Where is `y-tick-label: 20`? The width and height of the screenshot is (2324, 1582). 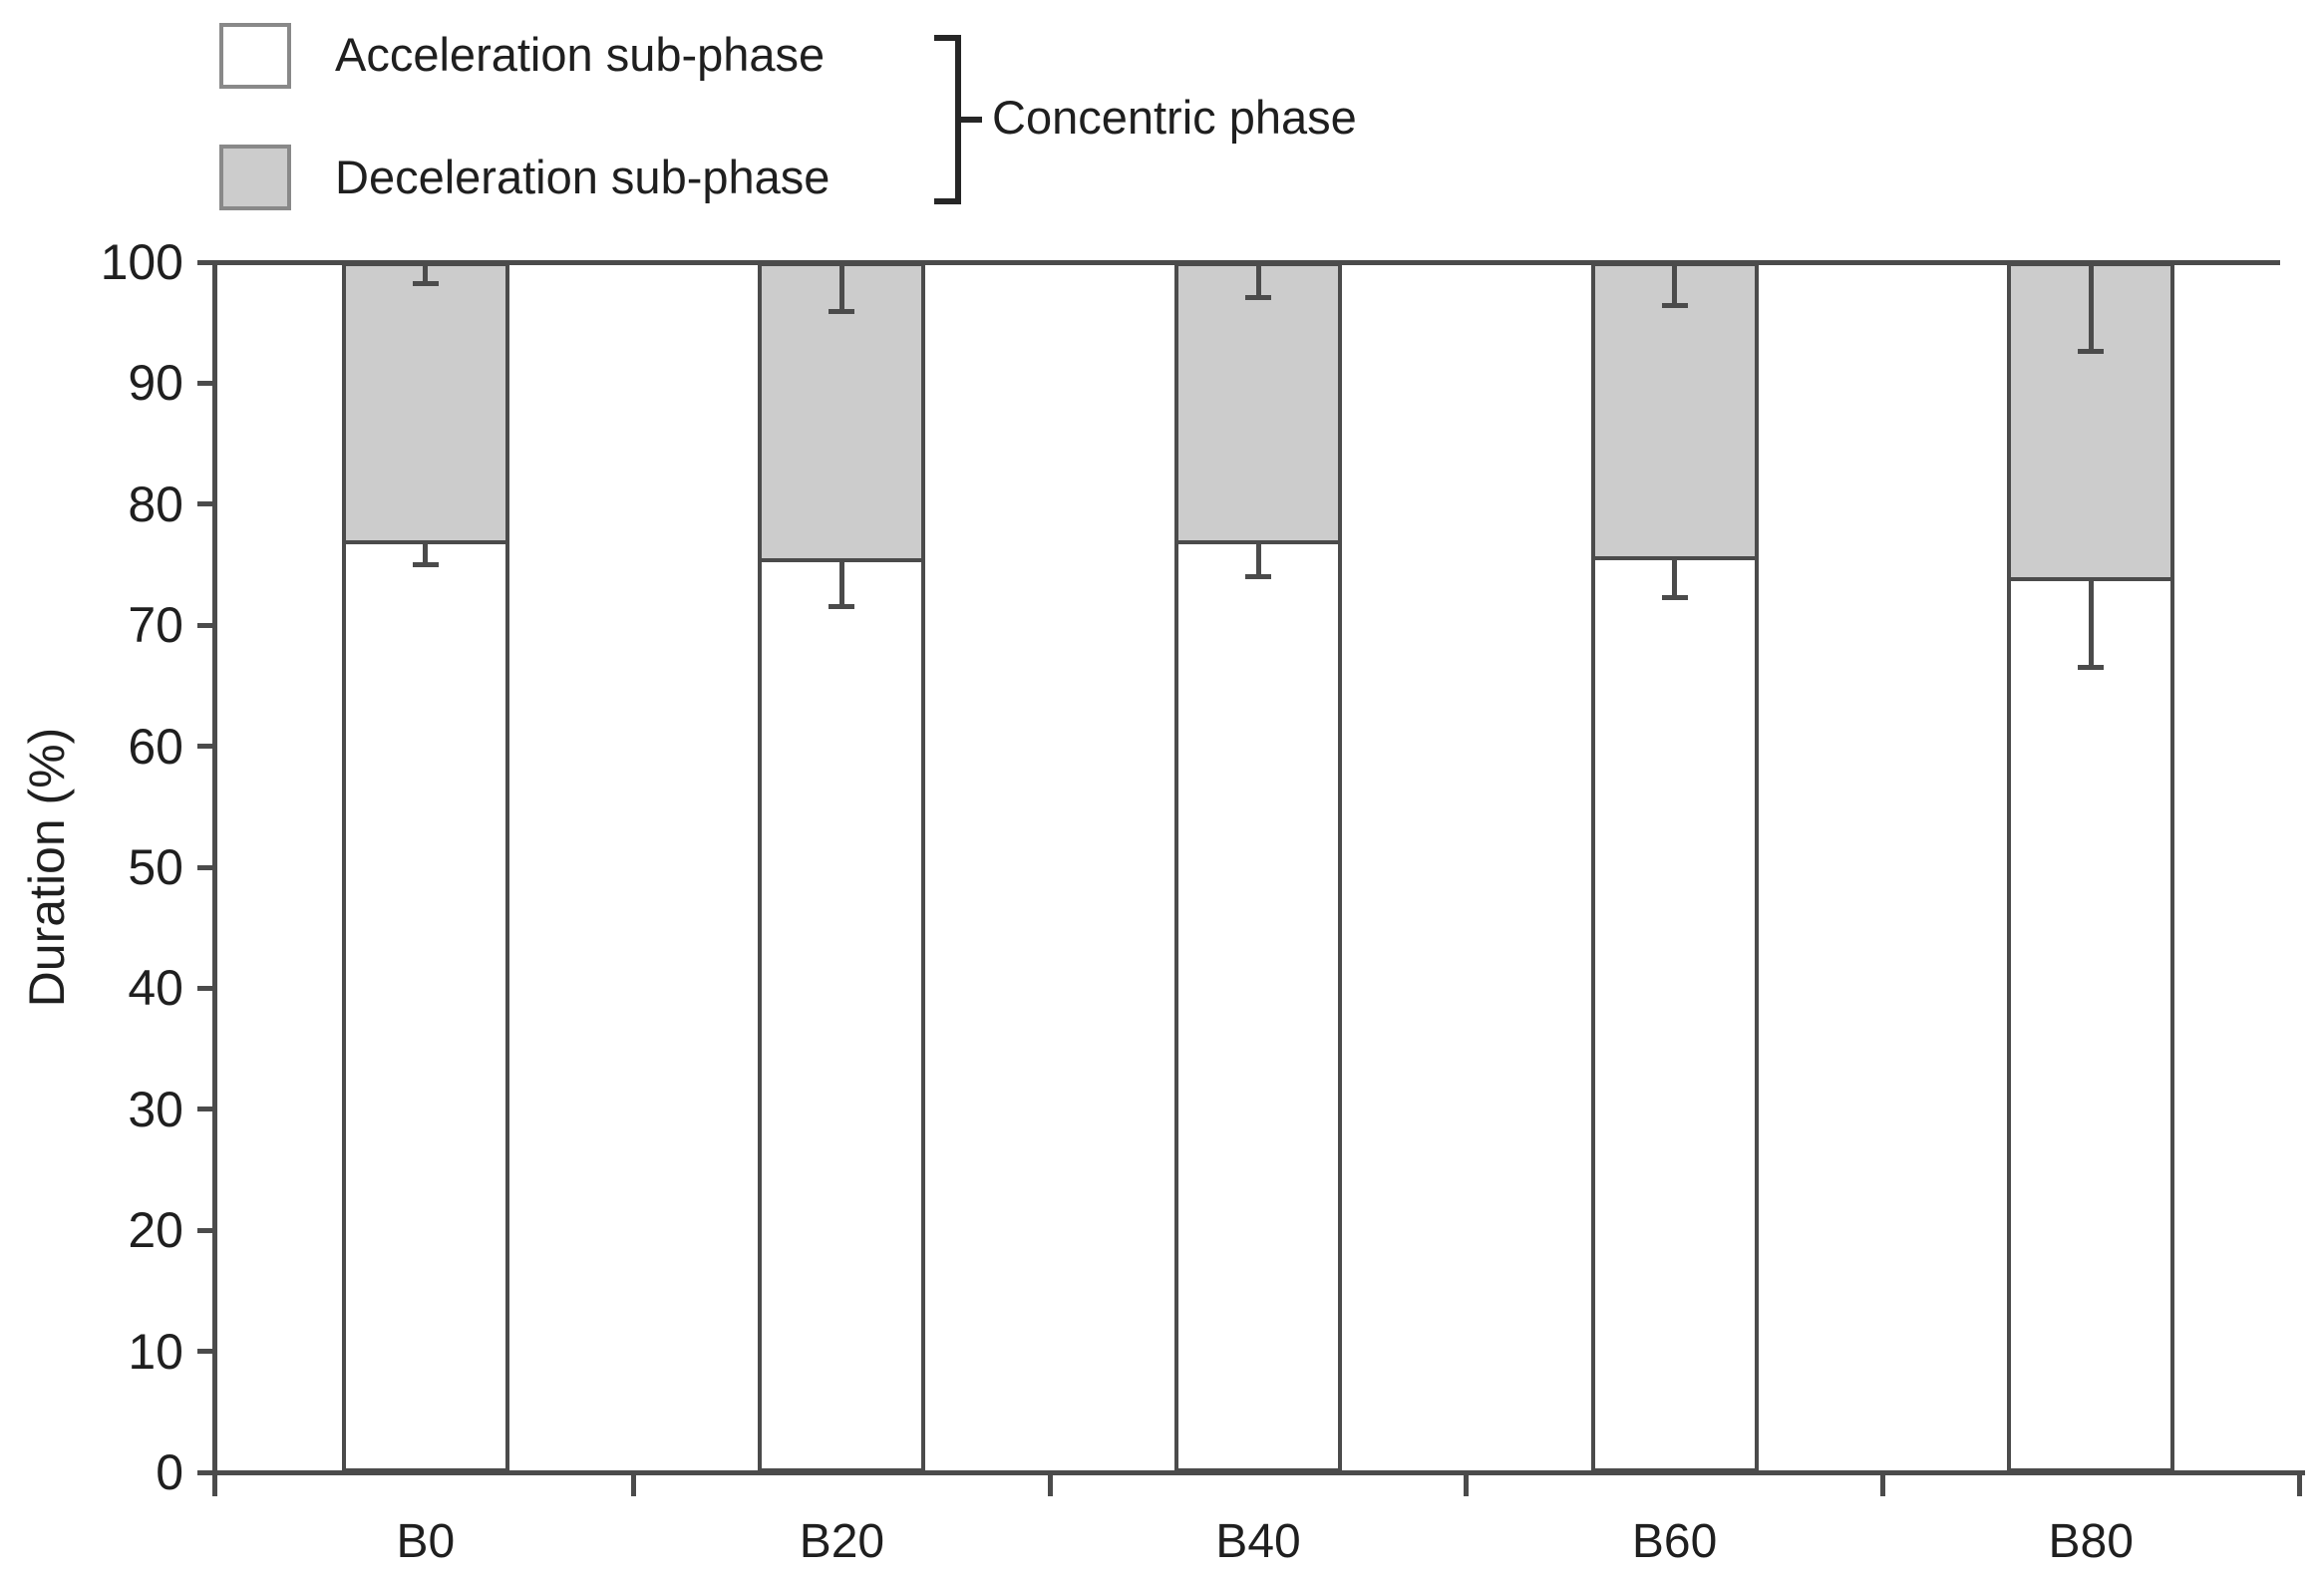
y-tick-label: 20 is located at coordinates (155, 1230).